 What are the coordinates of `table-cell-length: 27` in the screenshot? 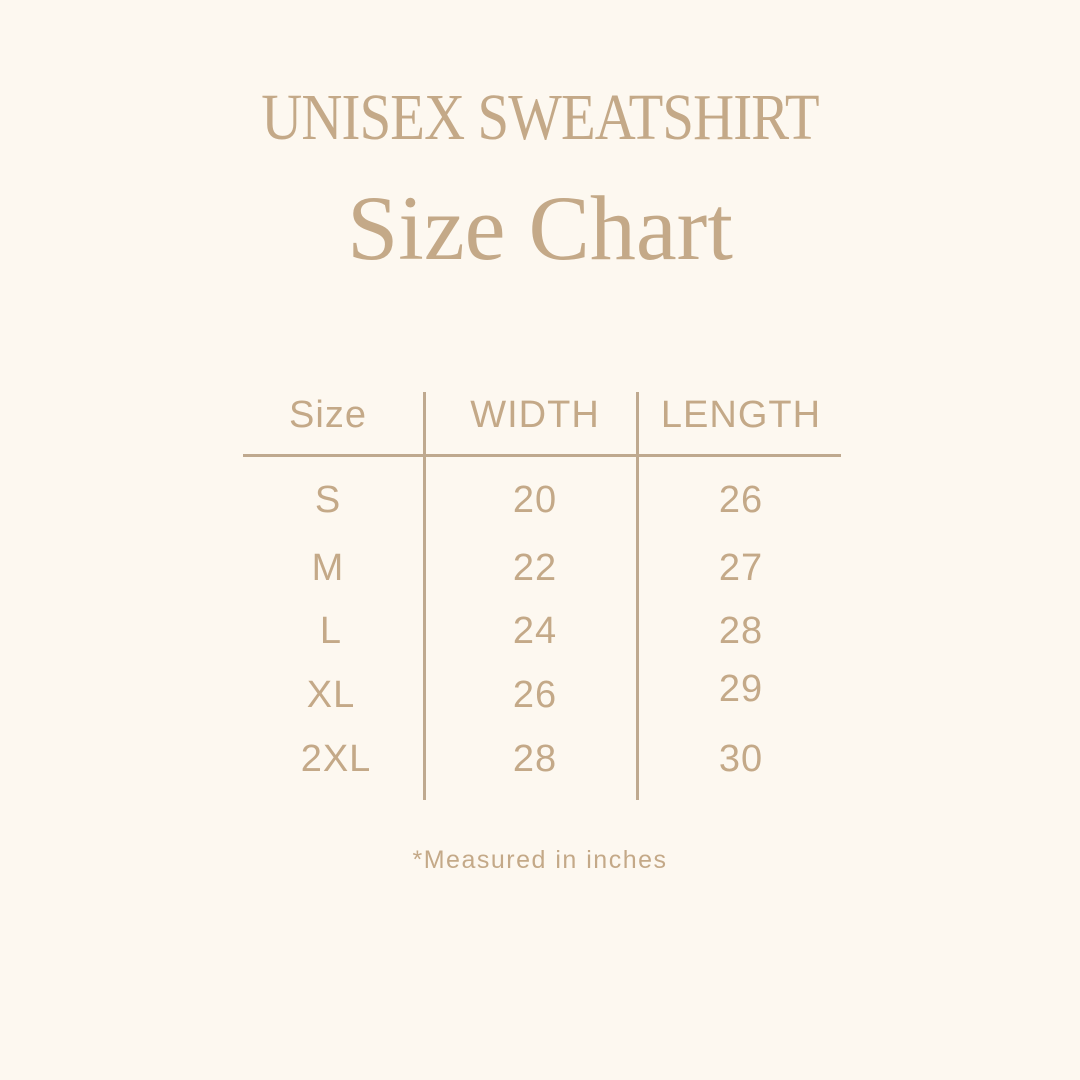 It's located at (741, 568).